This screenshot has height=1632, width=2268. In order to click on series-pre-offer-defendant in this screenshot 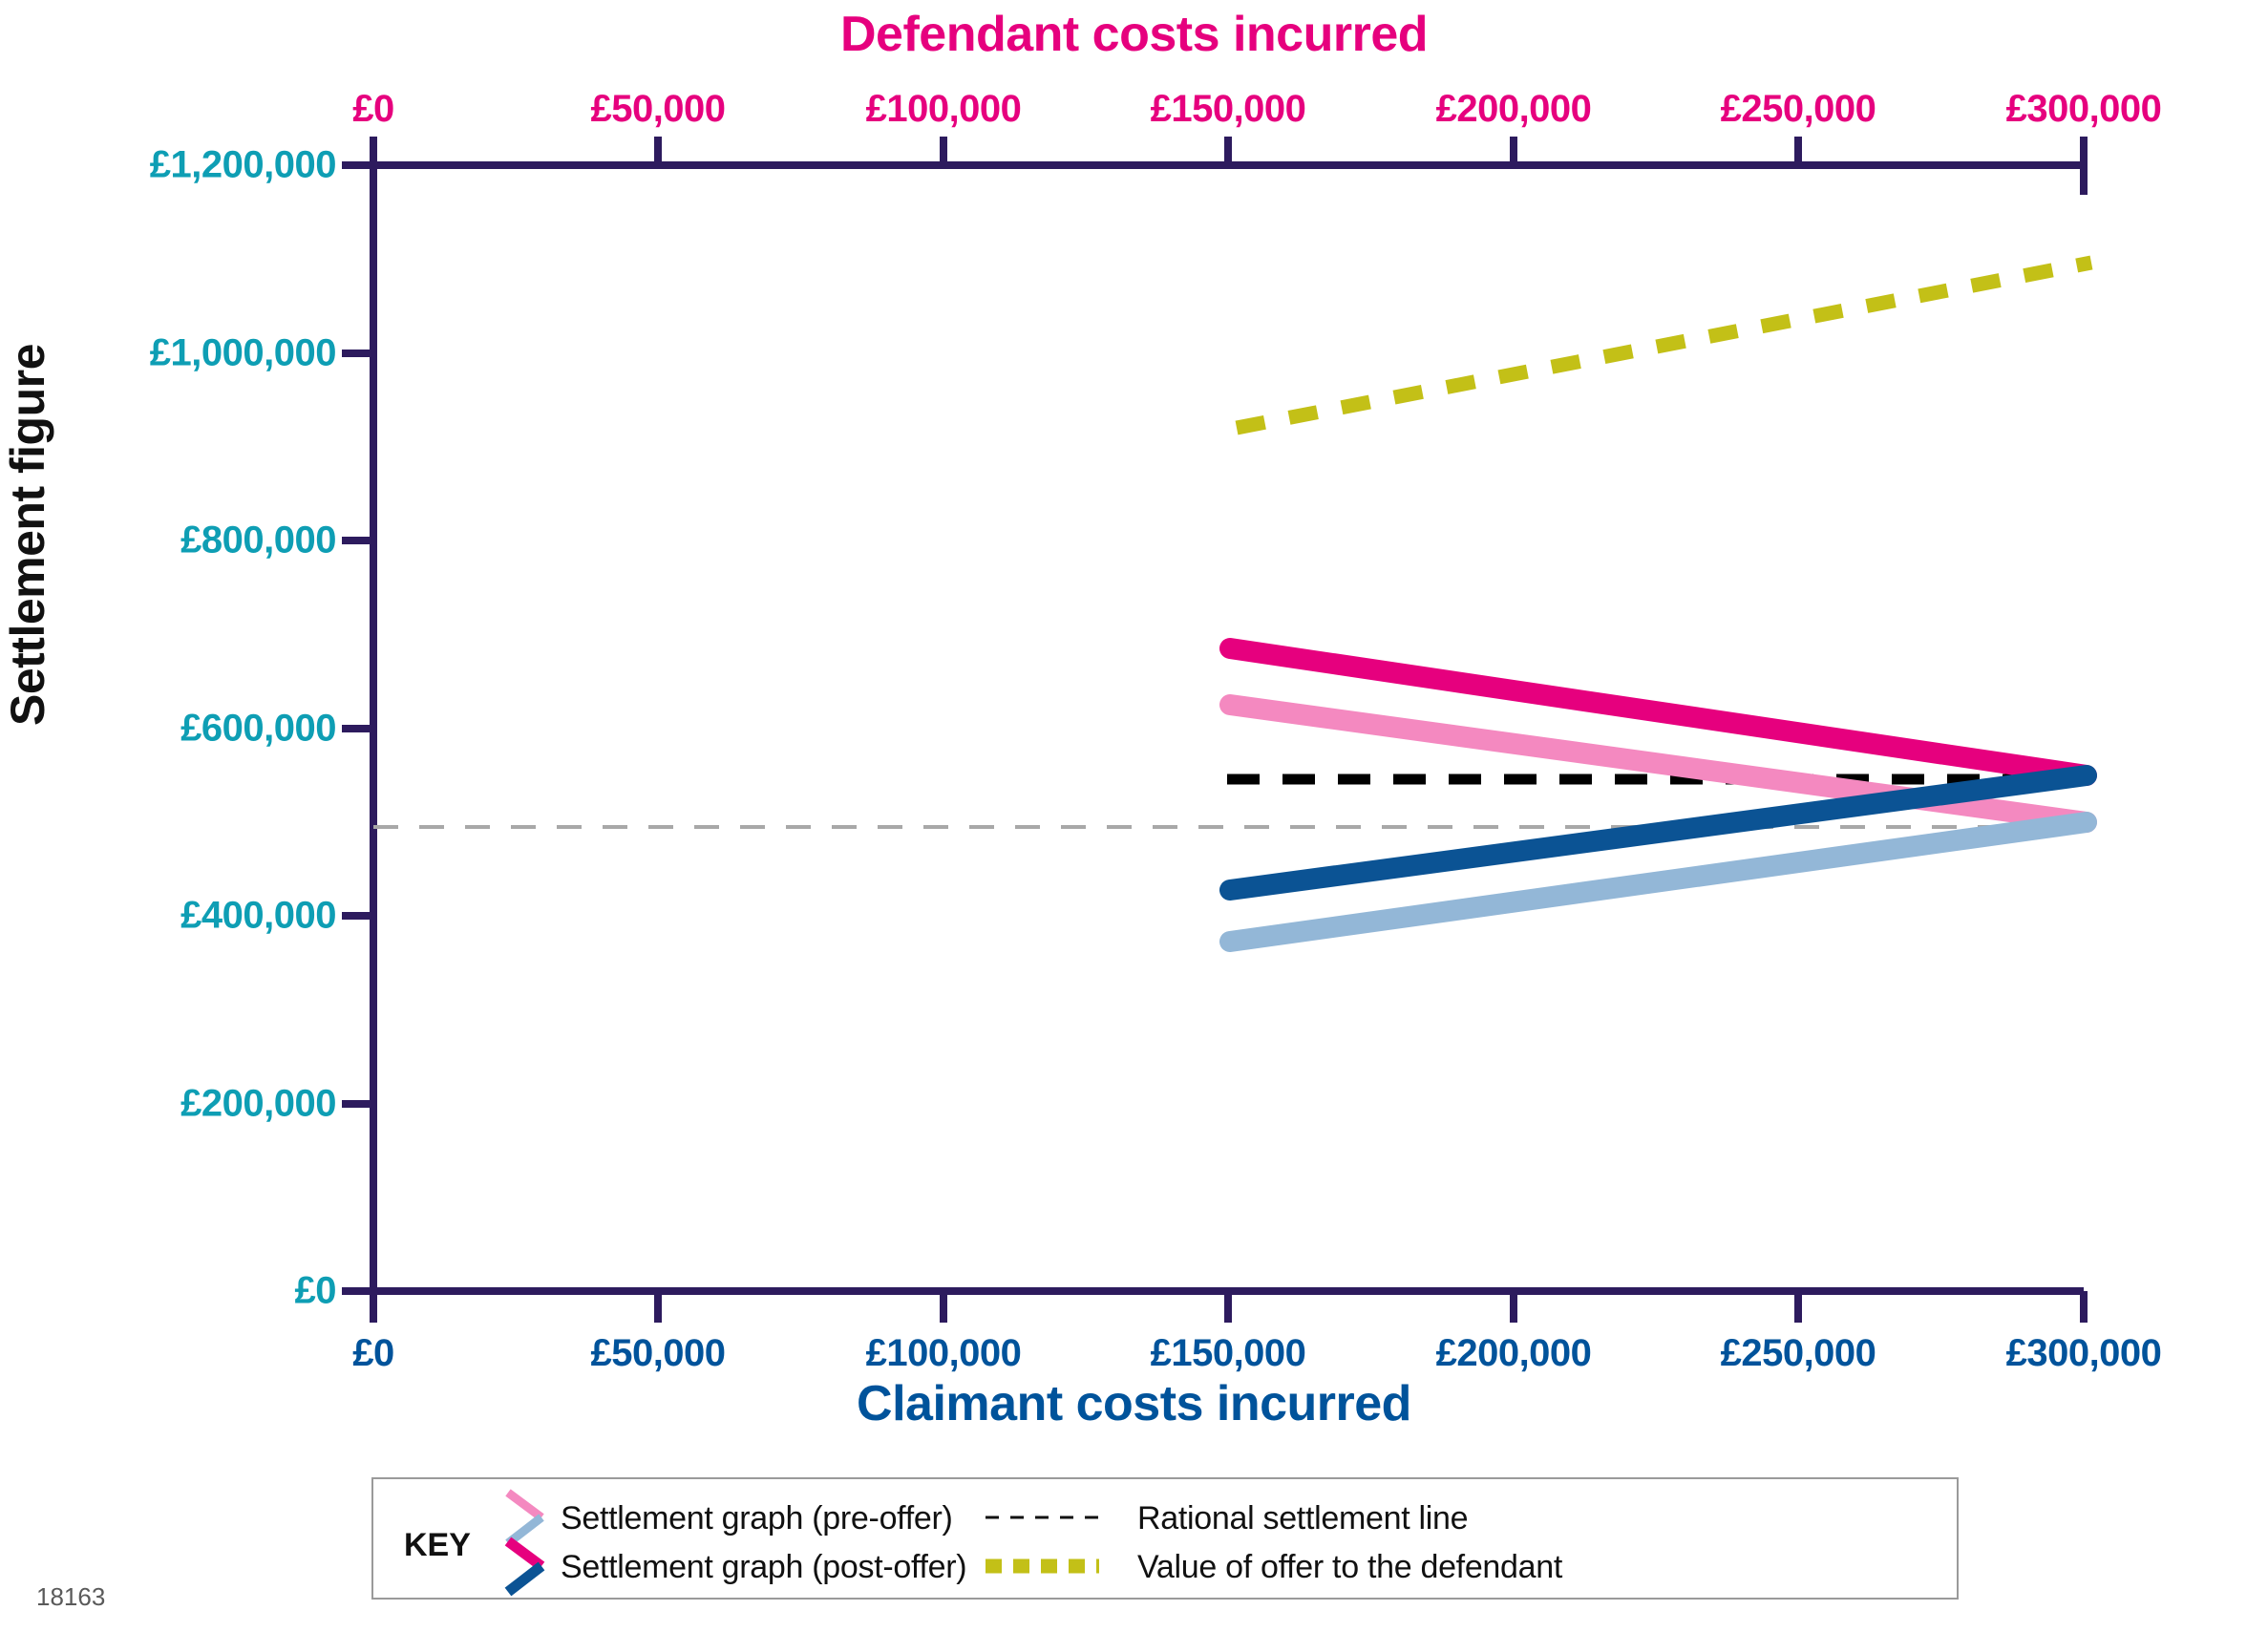, I will do `click(1658, 882)`.